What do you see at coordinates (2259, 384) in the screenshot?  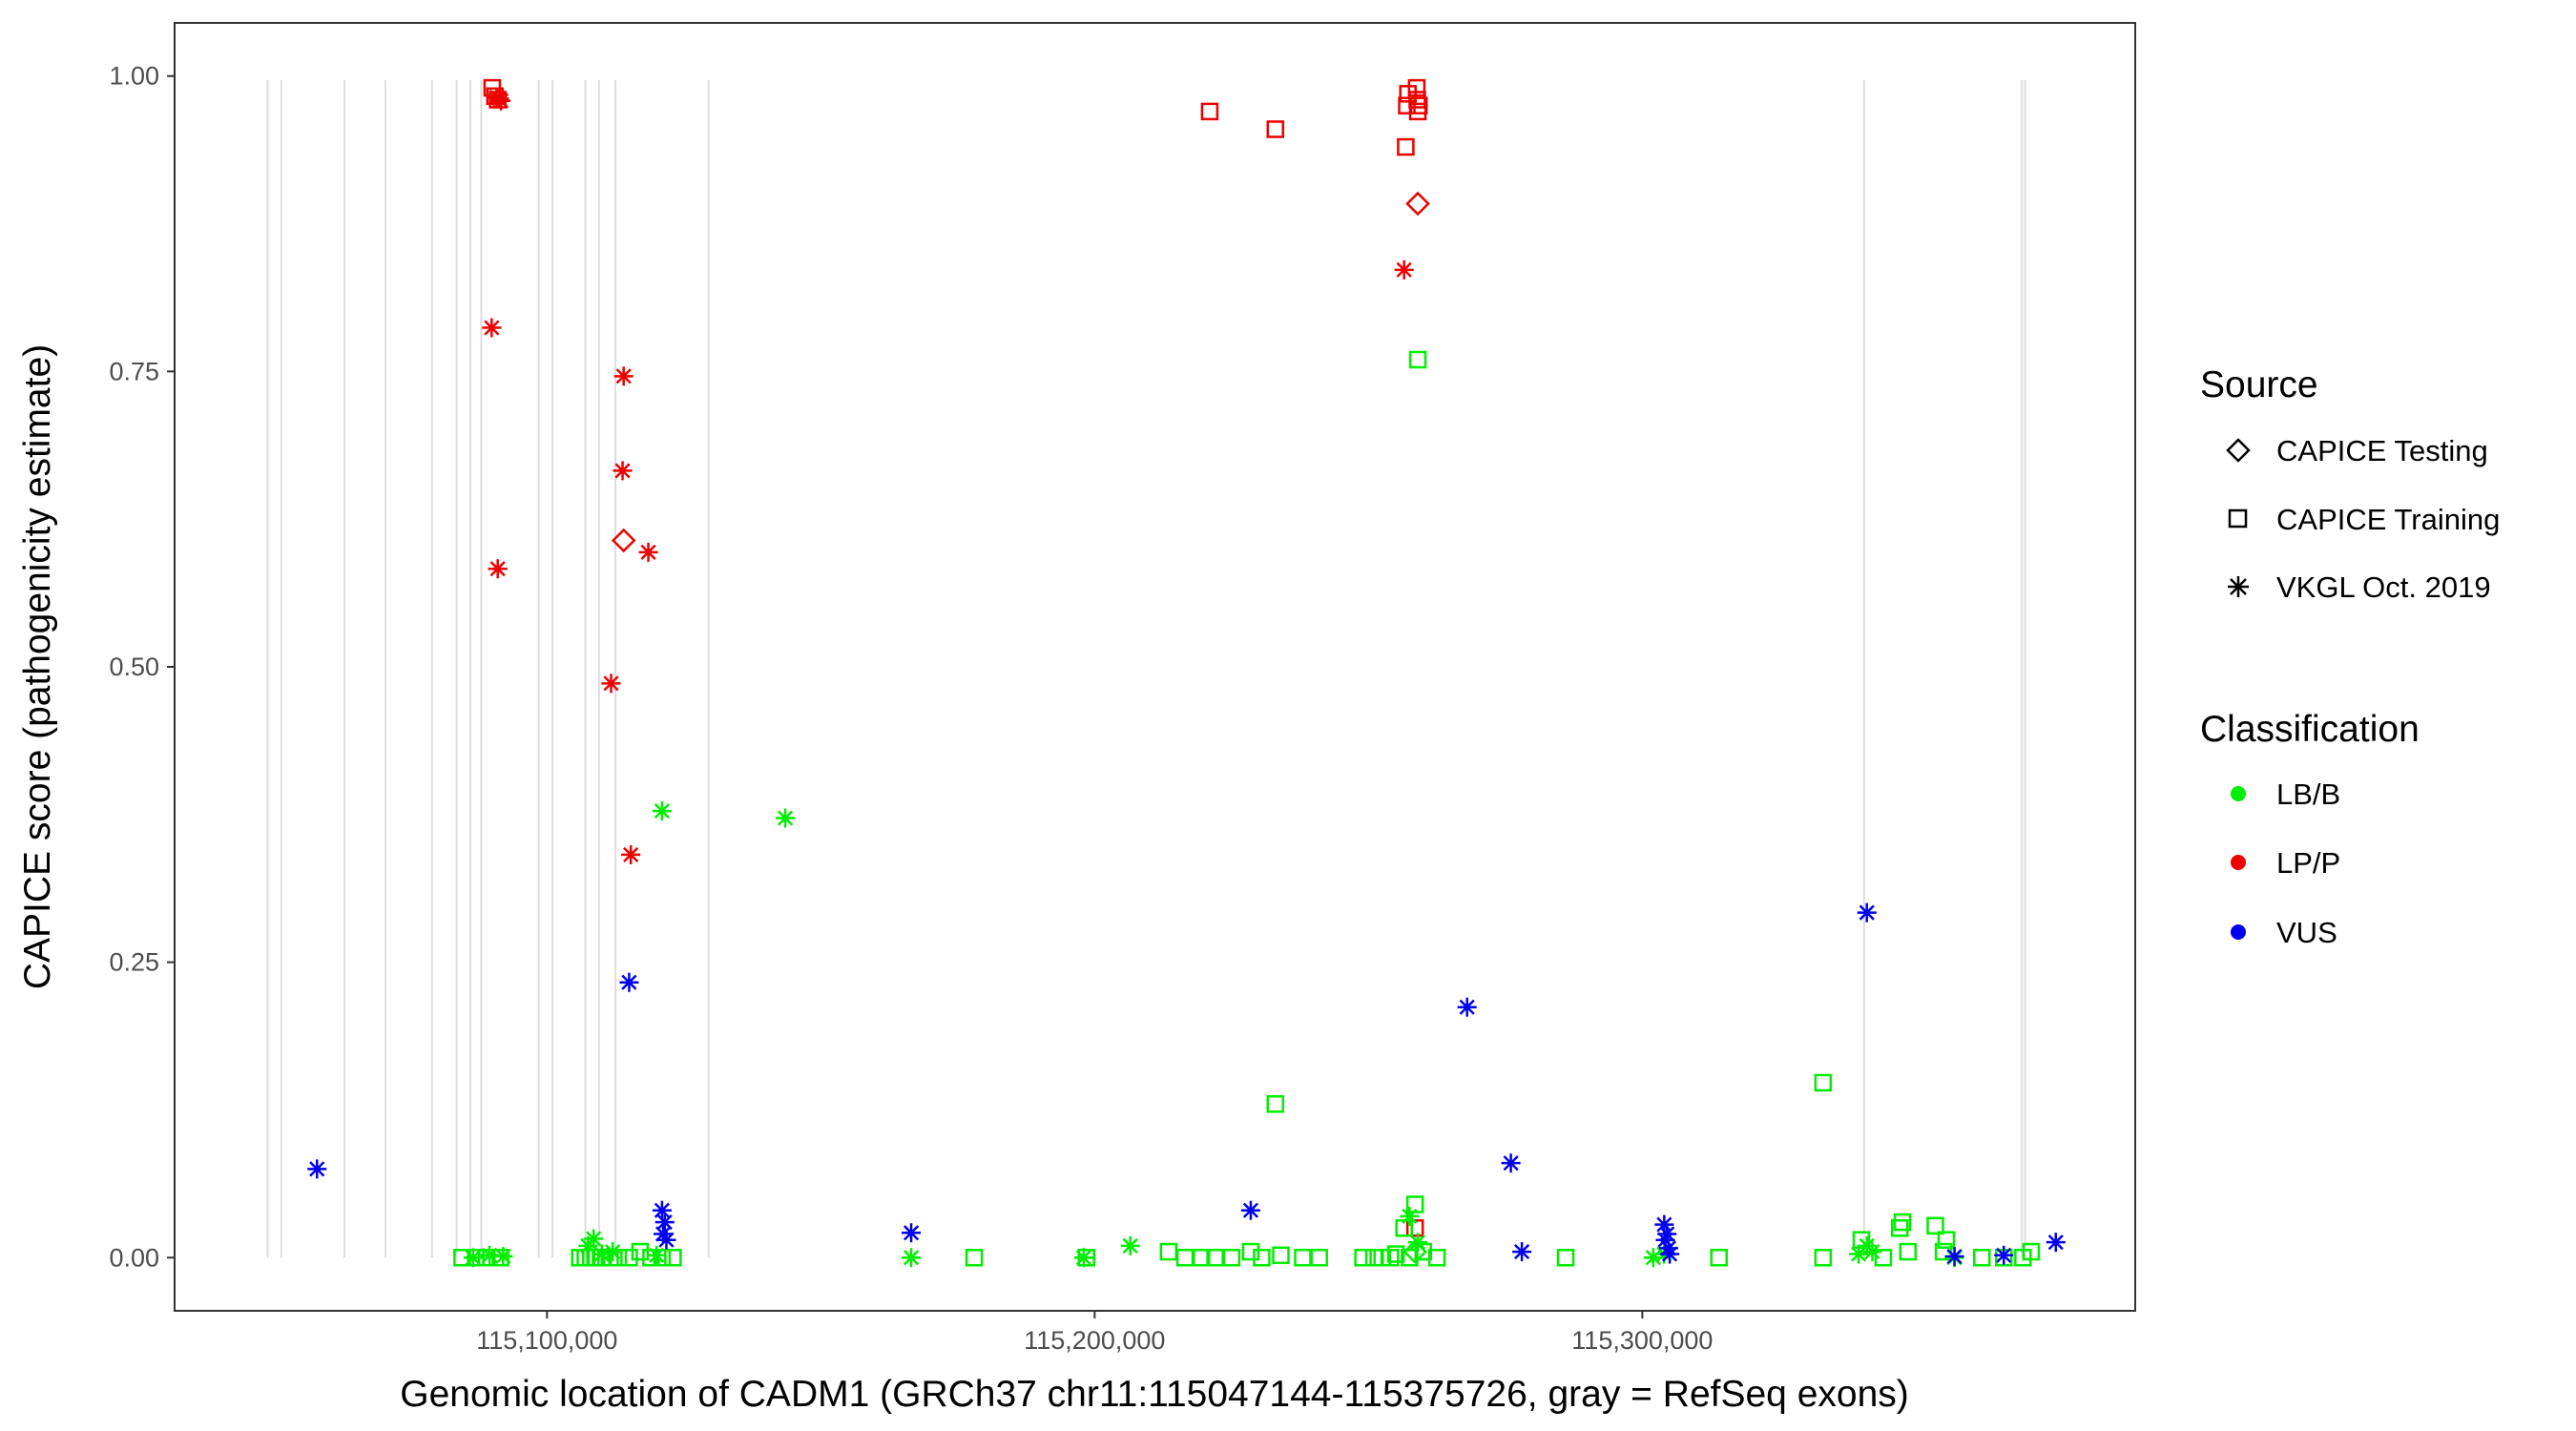 I see `legend-source-title: Source` at bounding box center [2259, 384].